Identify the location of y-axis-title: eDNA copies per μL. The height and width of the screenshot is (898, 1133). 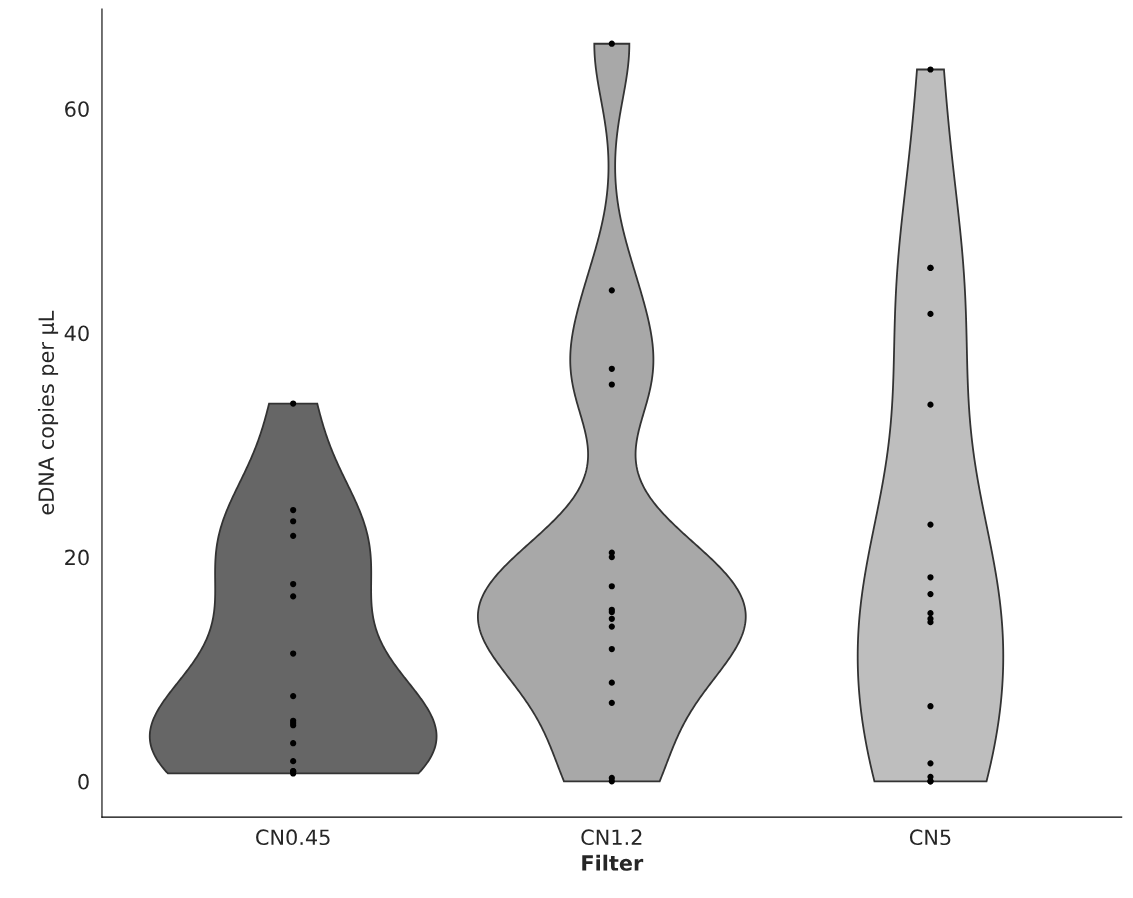
(48, 412).